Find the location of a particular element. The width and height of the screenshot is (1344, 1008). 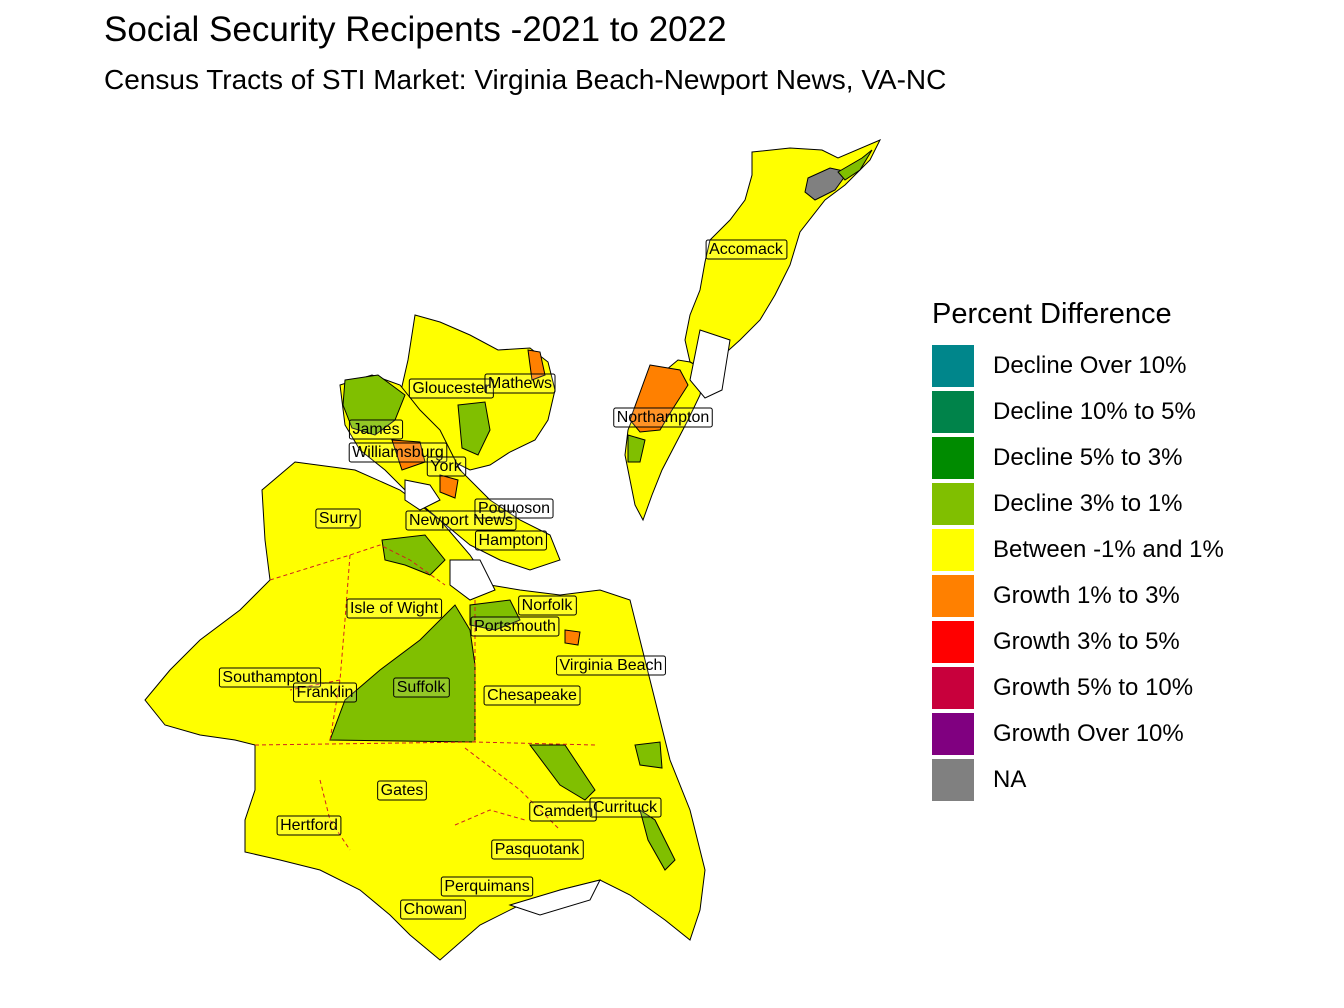

county-label: Surry is located at coordinates (338, 518).